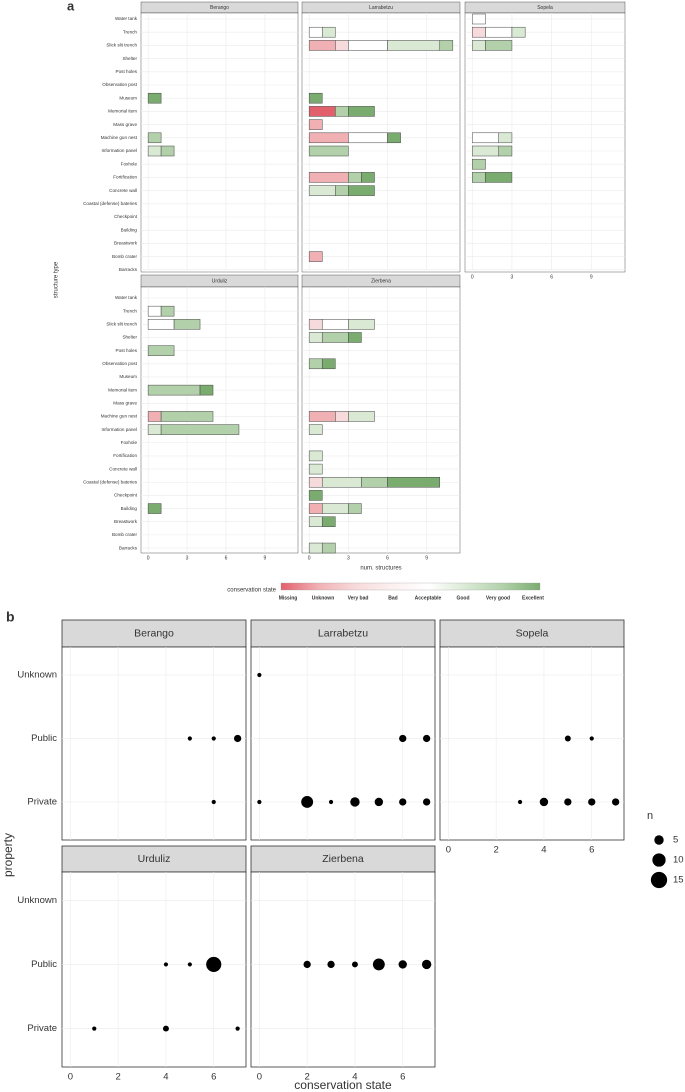 This screenshot has height=1092, width=685. What do you see at coordinates (428, 598) in the screenshot?
I see `legend-label: Acceptable` at bounding box center [428, 598].